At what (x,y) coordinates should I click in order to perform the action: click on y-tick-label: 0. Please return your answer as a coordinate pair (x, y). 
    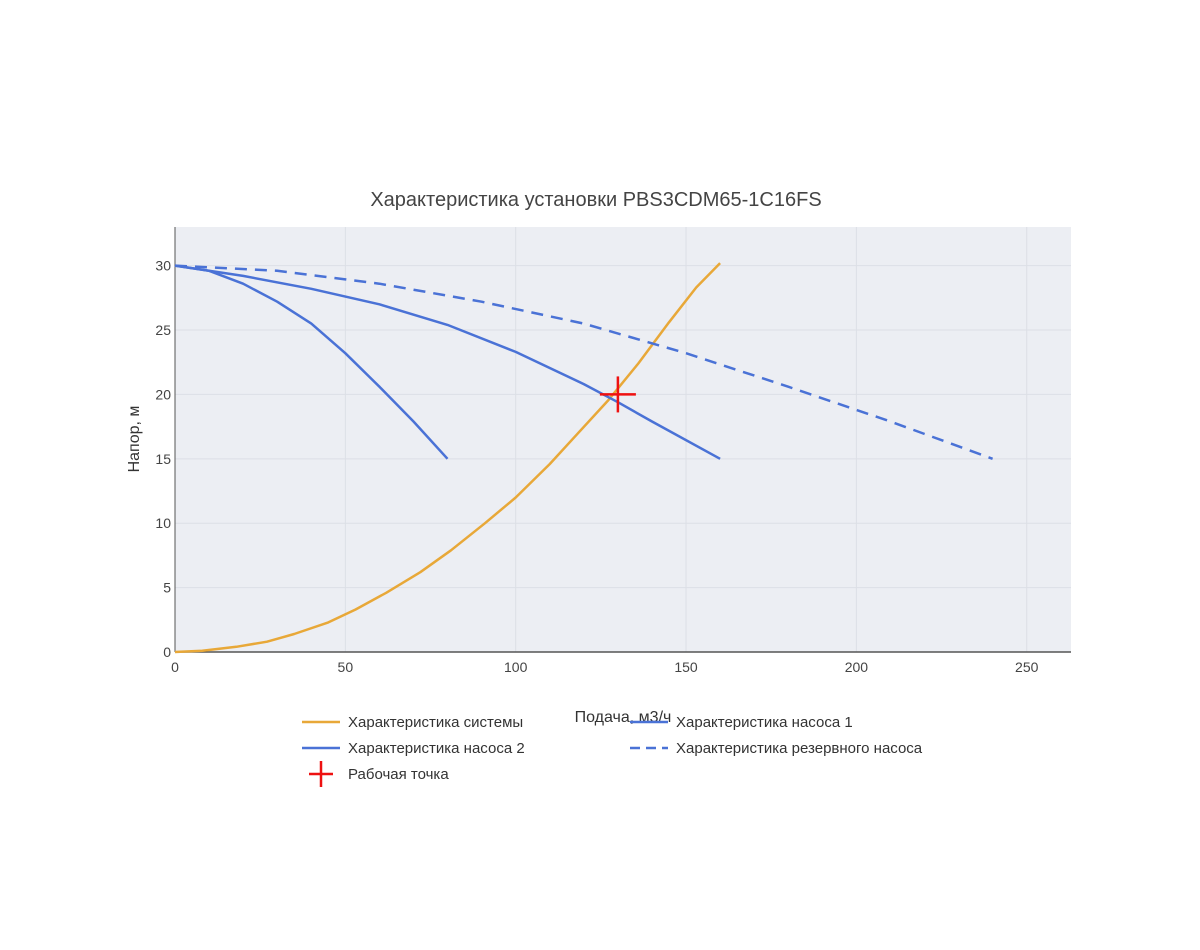
    Looking at the image, I should click on (167, 652).